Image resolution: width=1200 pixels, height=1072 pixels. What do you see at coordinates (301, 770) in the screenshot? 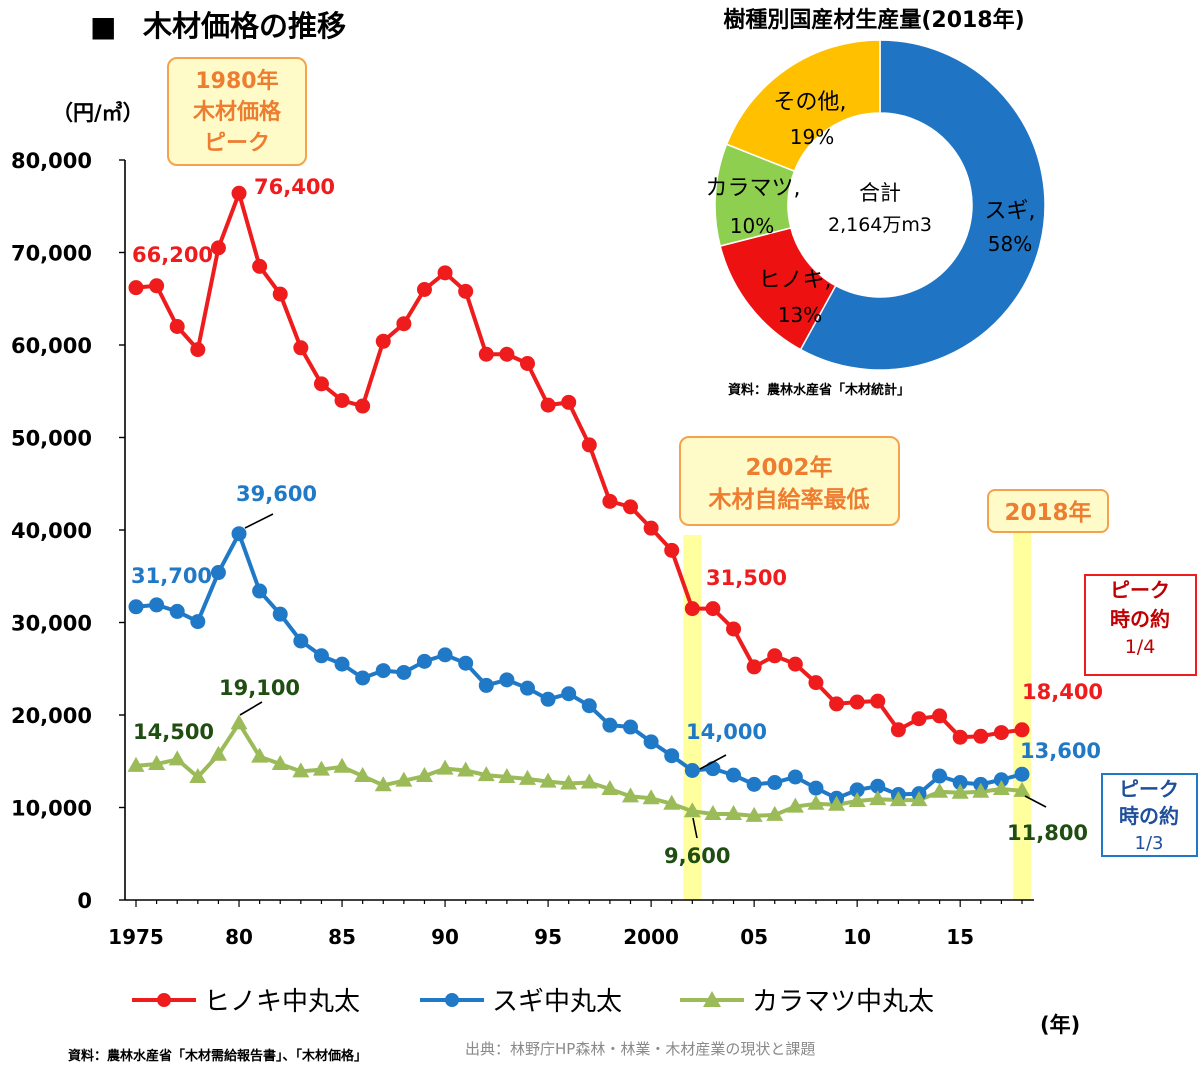
I see `point-karamatsu-1983` at bounding box center [301, 770].